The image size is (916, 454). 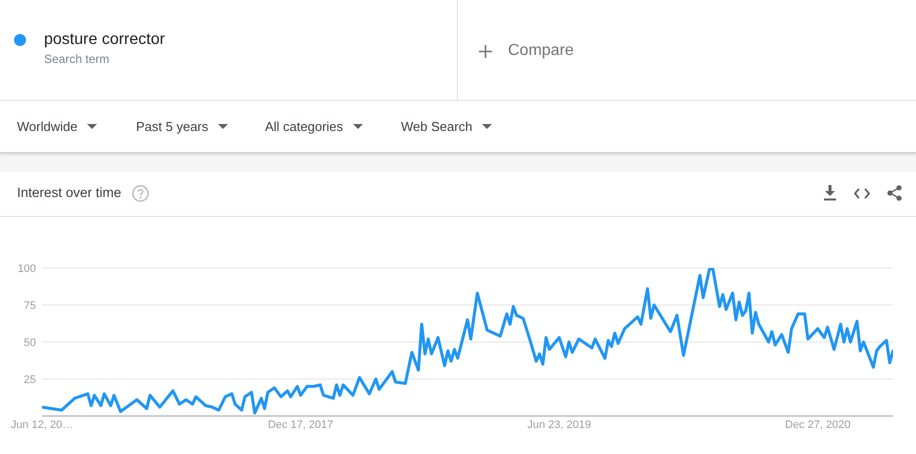 What do you see at coordinates (77, 59) in the screenshot?
I see `text: Search term` at bounding box center [77, 59].